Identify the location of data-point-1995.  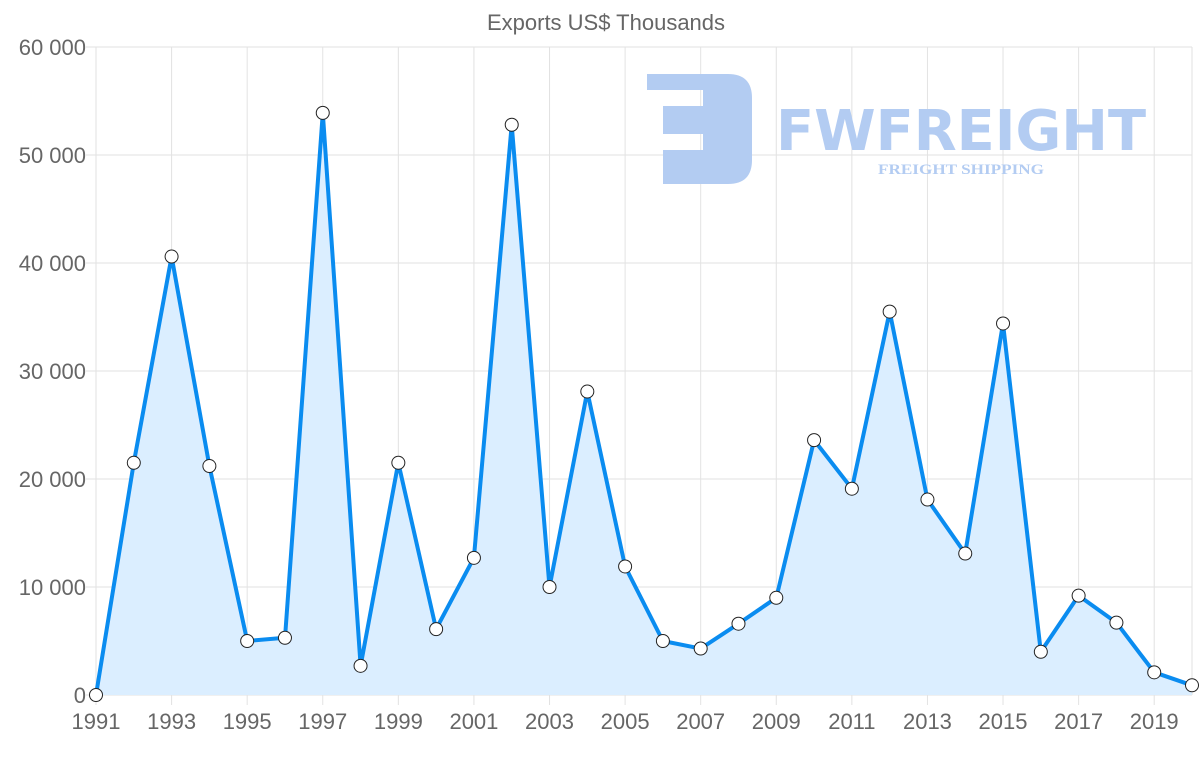
(247, 641).